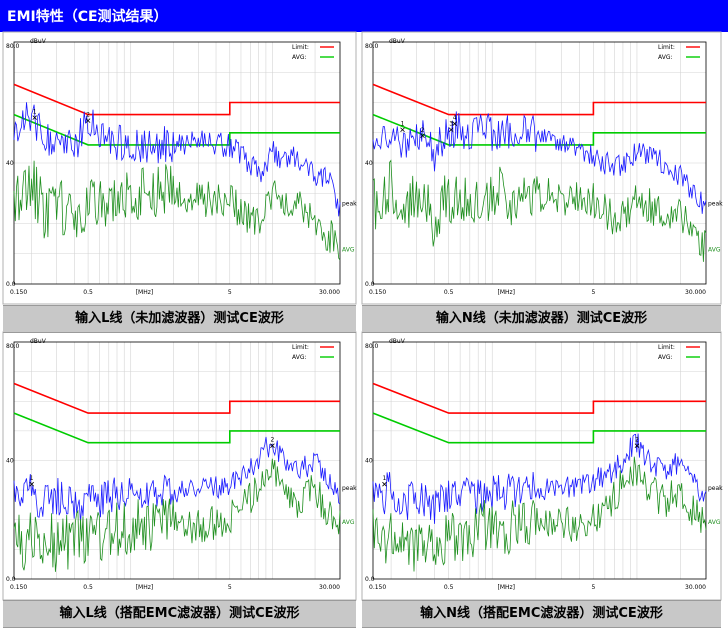 This screenshot has width=728, height=631. Describe the element at coordinates (179, 319) in the screenshot. I see `caption-l-unfiltered: 输入L线（未加滤波器）测试CE波形` at that location.